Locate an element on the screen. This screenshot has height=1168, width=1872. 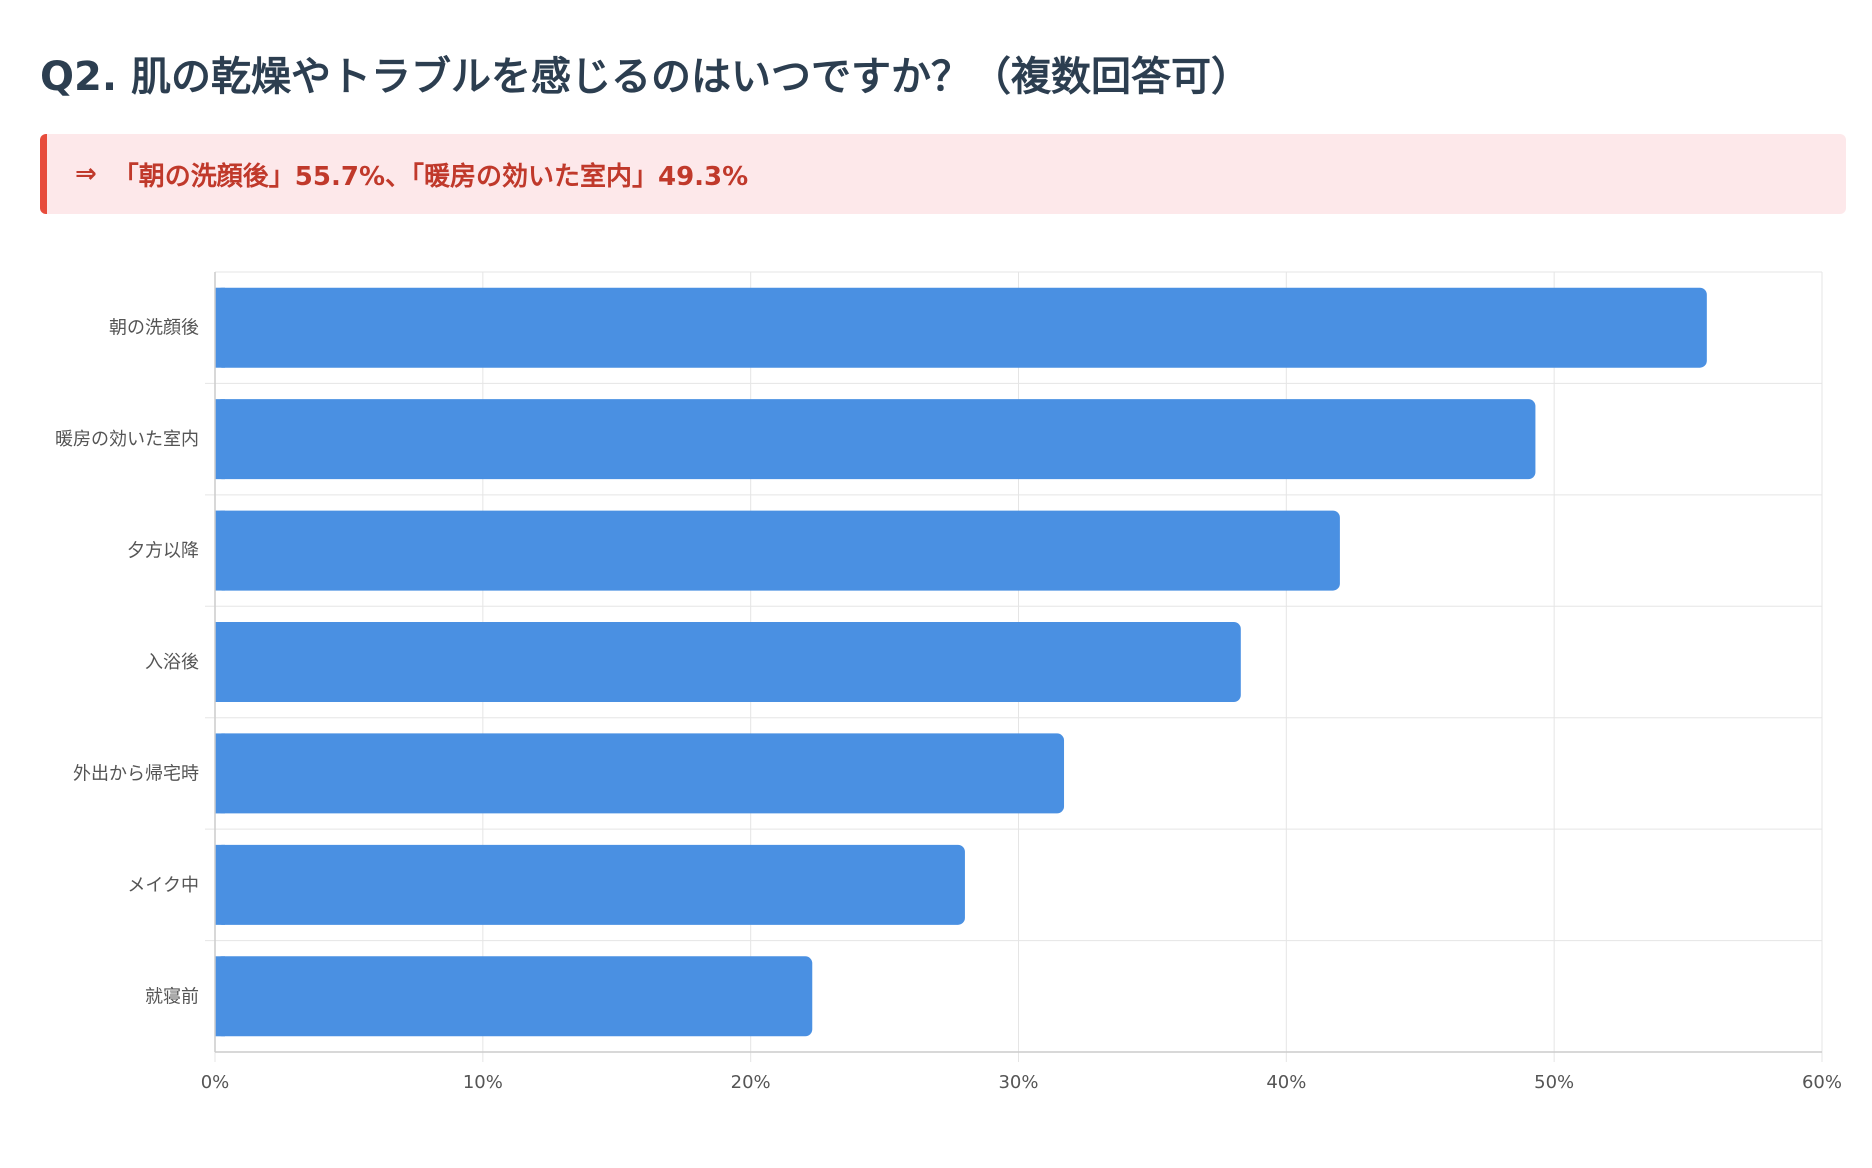
highlight-callout: ⇒ 「朝の洗顔後」55.7%、「暖房の効いた室内」49.3% is located at coordinates (943, 174).